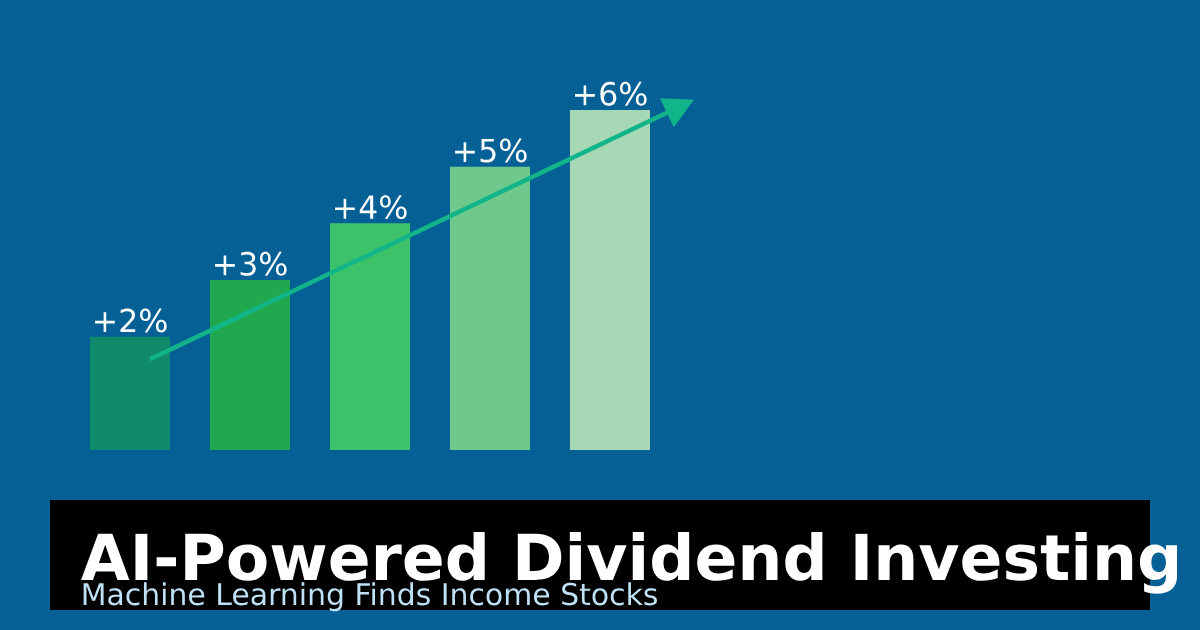 This screenshot has width=1200, height=630. Describe the element at coordinates (491, 150) in the screenshot. I see `data-label: +5%` at that location.